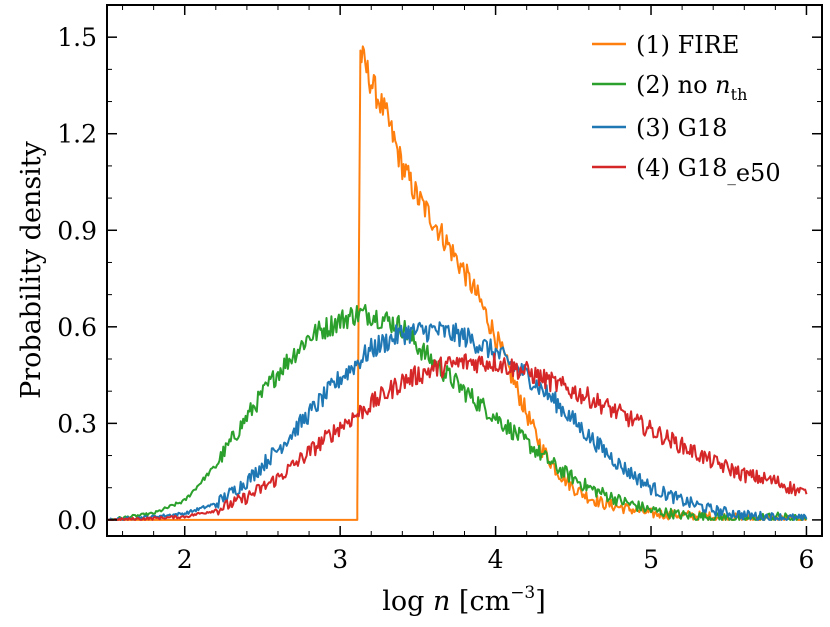 This screenshot has height=627, width=830. Describe the element at coordinates (687, 45) in the screenshot. I see `legend-label-fire: (1) FIRE` at that location.